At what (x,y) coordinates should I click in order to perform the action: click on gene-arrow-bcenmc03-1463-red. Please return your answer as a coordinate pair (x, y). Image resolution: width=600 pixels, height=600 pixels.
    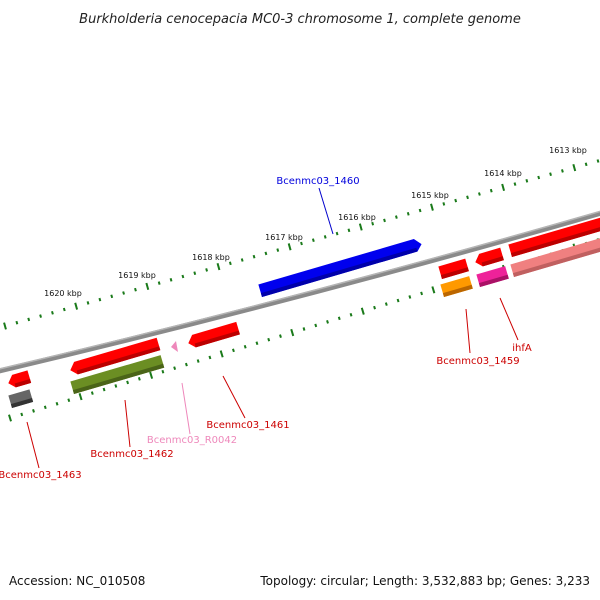
    Looking at the image, I should click on (19, 379).